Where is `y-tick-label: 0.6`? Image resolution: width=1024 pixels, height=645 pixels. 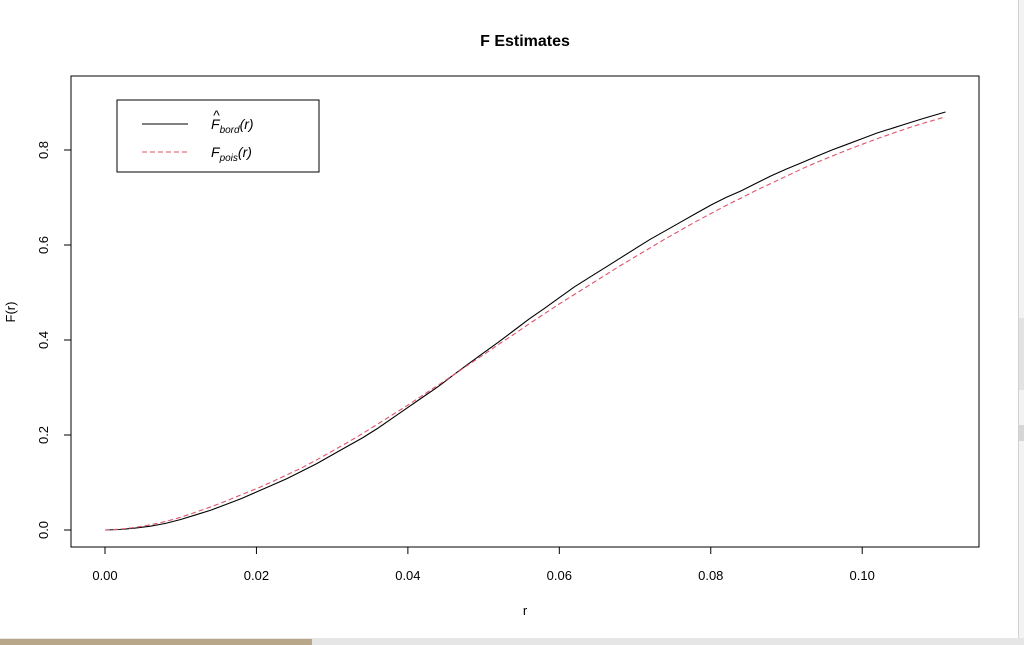 y-tick-label: 0.6 is located at coordinates (43, 245).